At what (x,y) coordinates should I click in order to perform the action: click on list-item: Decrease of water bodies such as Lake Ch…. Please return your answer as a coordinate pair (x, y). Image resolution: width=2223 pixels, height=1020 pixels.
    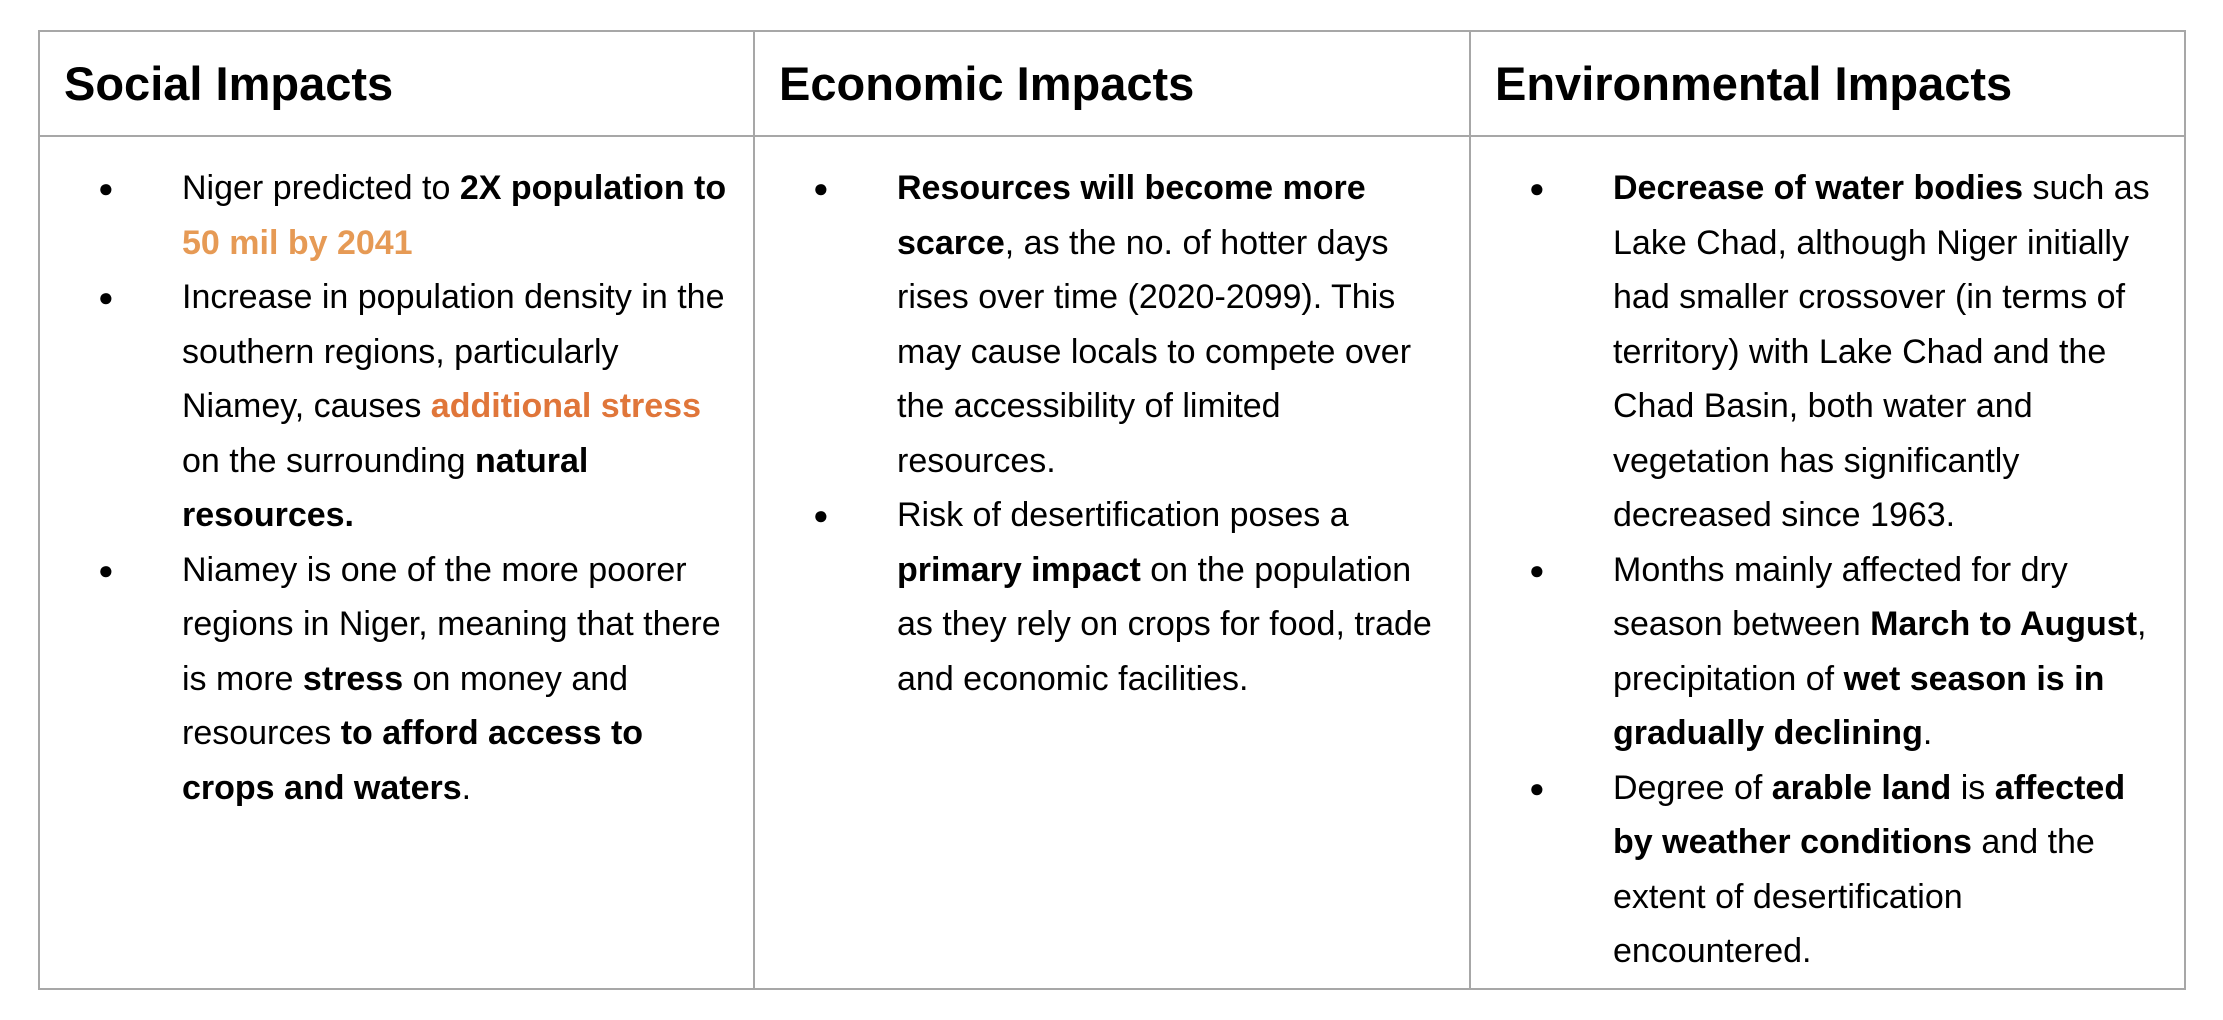
    Looking at the image, I should click on (1827, 352).